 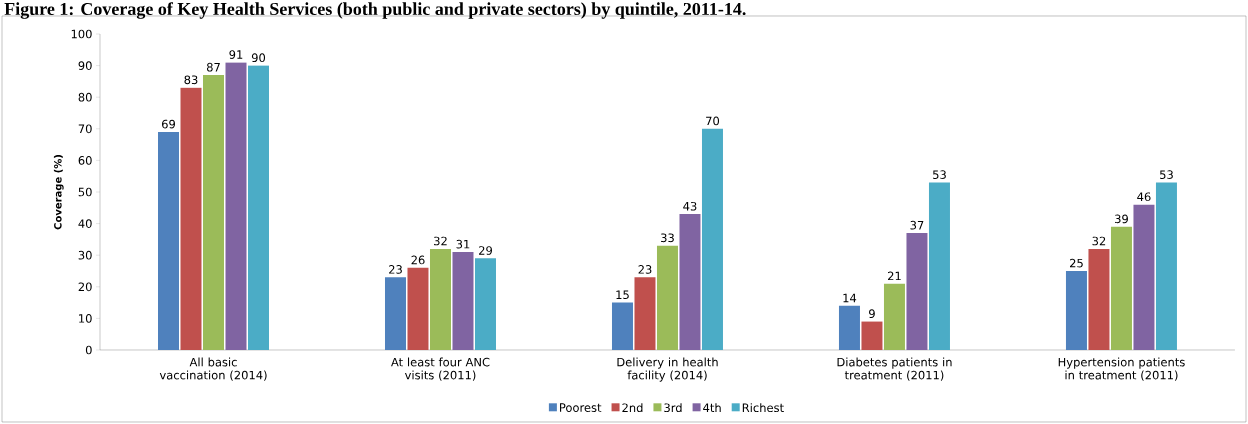 What do you see at coordinates (375, 10) in the screenshot?
I see `chart-title: Figure 1: Coverage of Key Health Services (both public and private sectors) by quintile, 2011-14.` at bounding box center [375, 10].